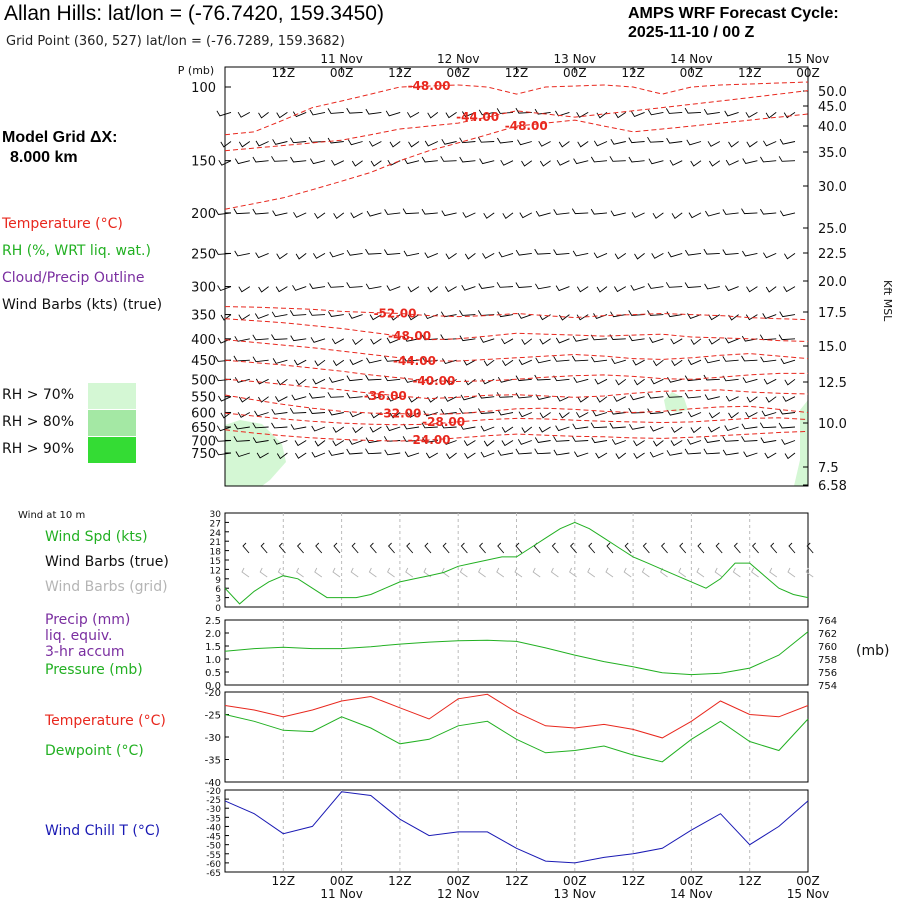 This screenshot has width=900, height=900. What do you see at coordinates (827, 634) in the screenshot?
I see `pressure-right-tick-762: 762` at bounding box center [827, 634].